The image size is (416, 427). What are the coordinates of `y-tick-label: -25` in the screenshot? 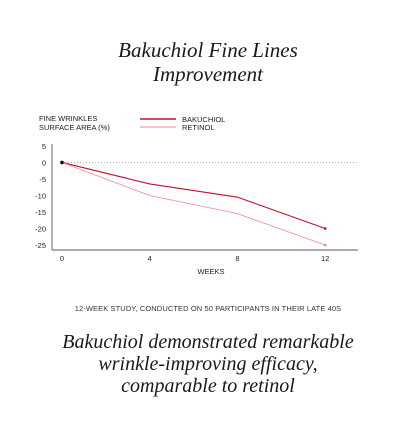 It's located at (40, 245).